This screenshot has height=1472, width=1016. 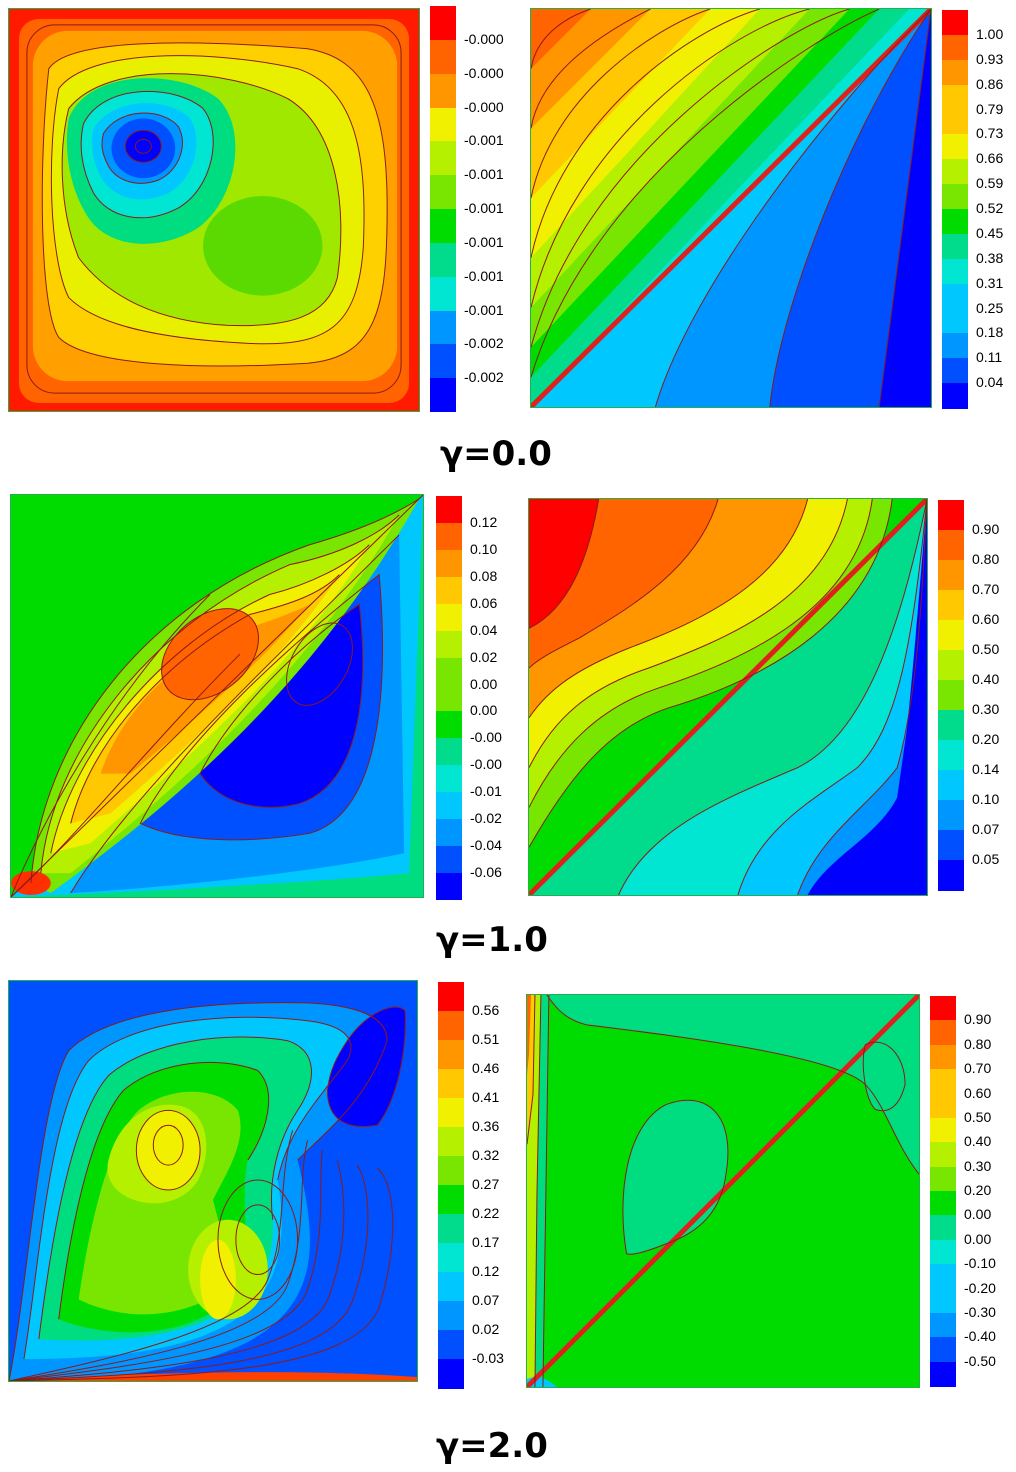 What do you see at coordinates (486, 791) in the screenshot?
I see `colorbar-tick-label: -0.01` at bounding box center [486, 791].